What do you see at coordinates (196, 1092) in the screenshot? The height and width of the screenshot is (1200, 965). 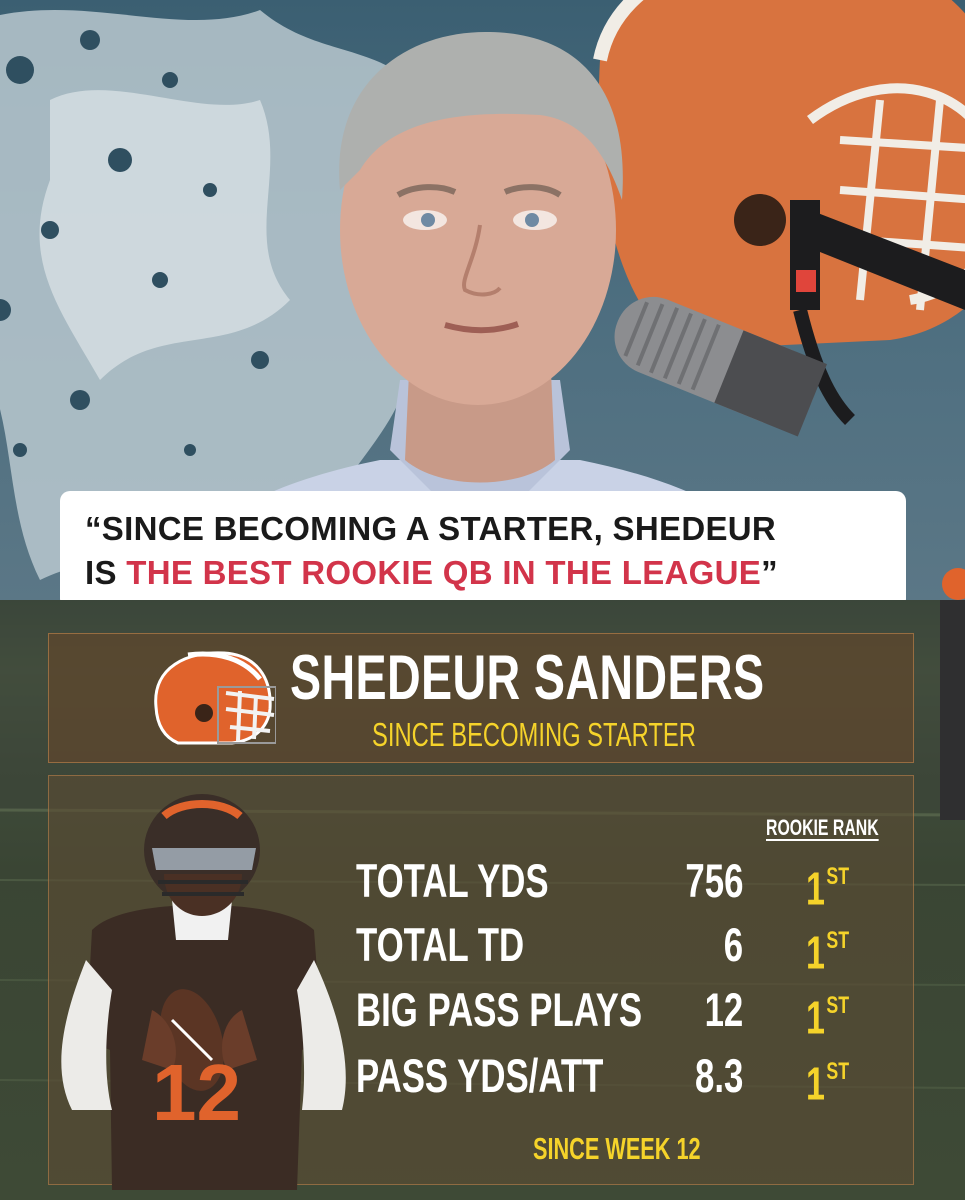 I see `jersey-number: 12` at bounding box center [196, 1092].